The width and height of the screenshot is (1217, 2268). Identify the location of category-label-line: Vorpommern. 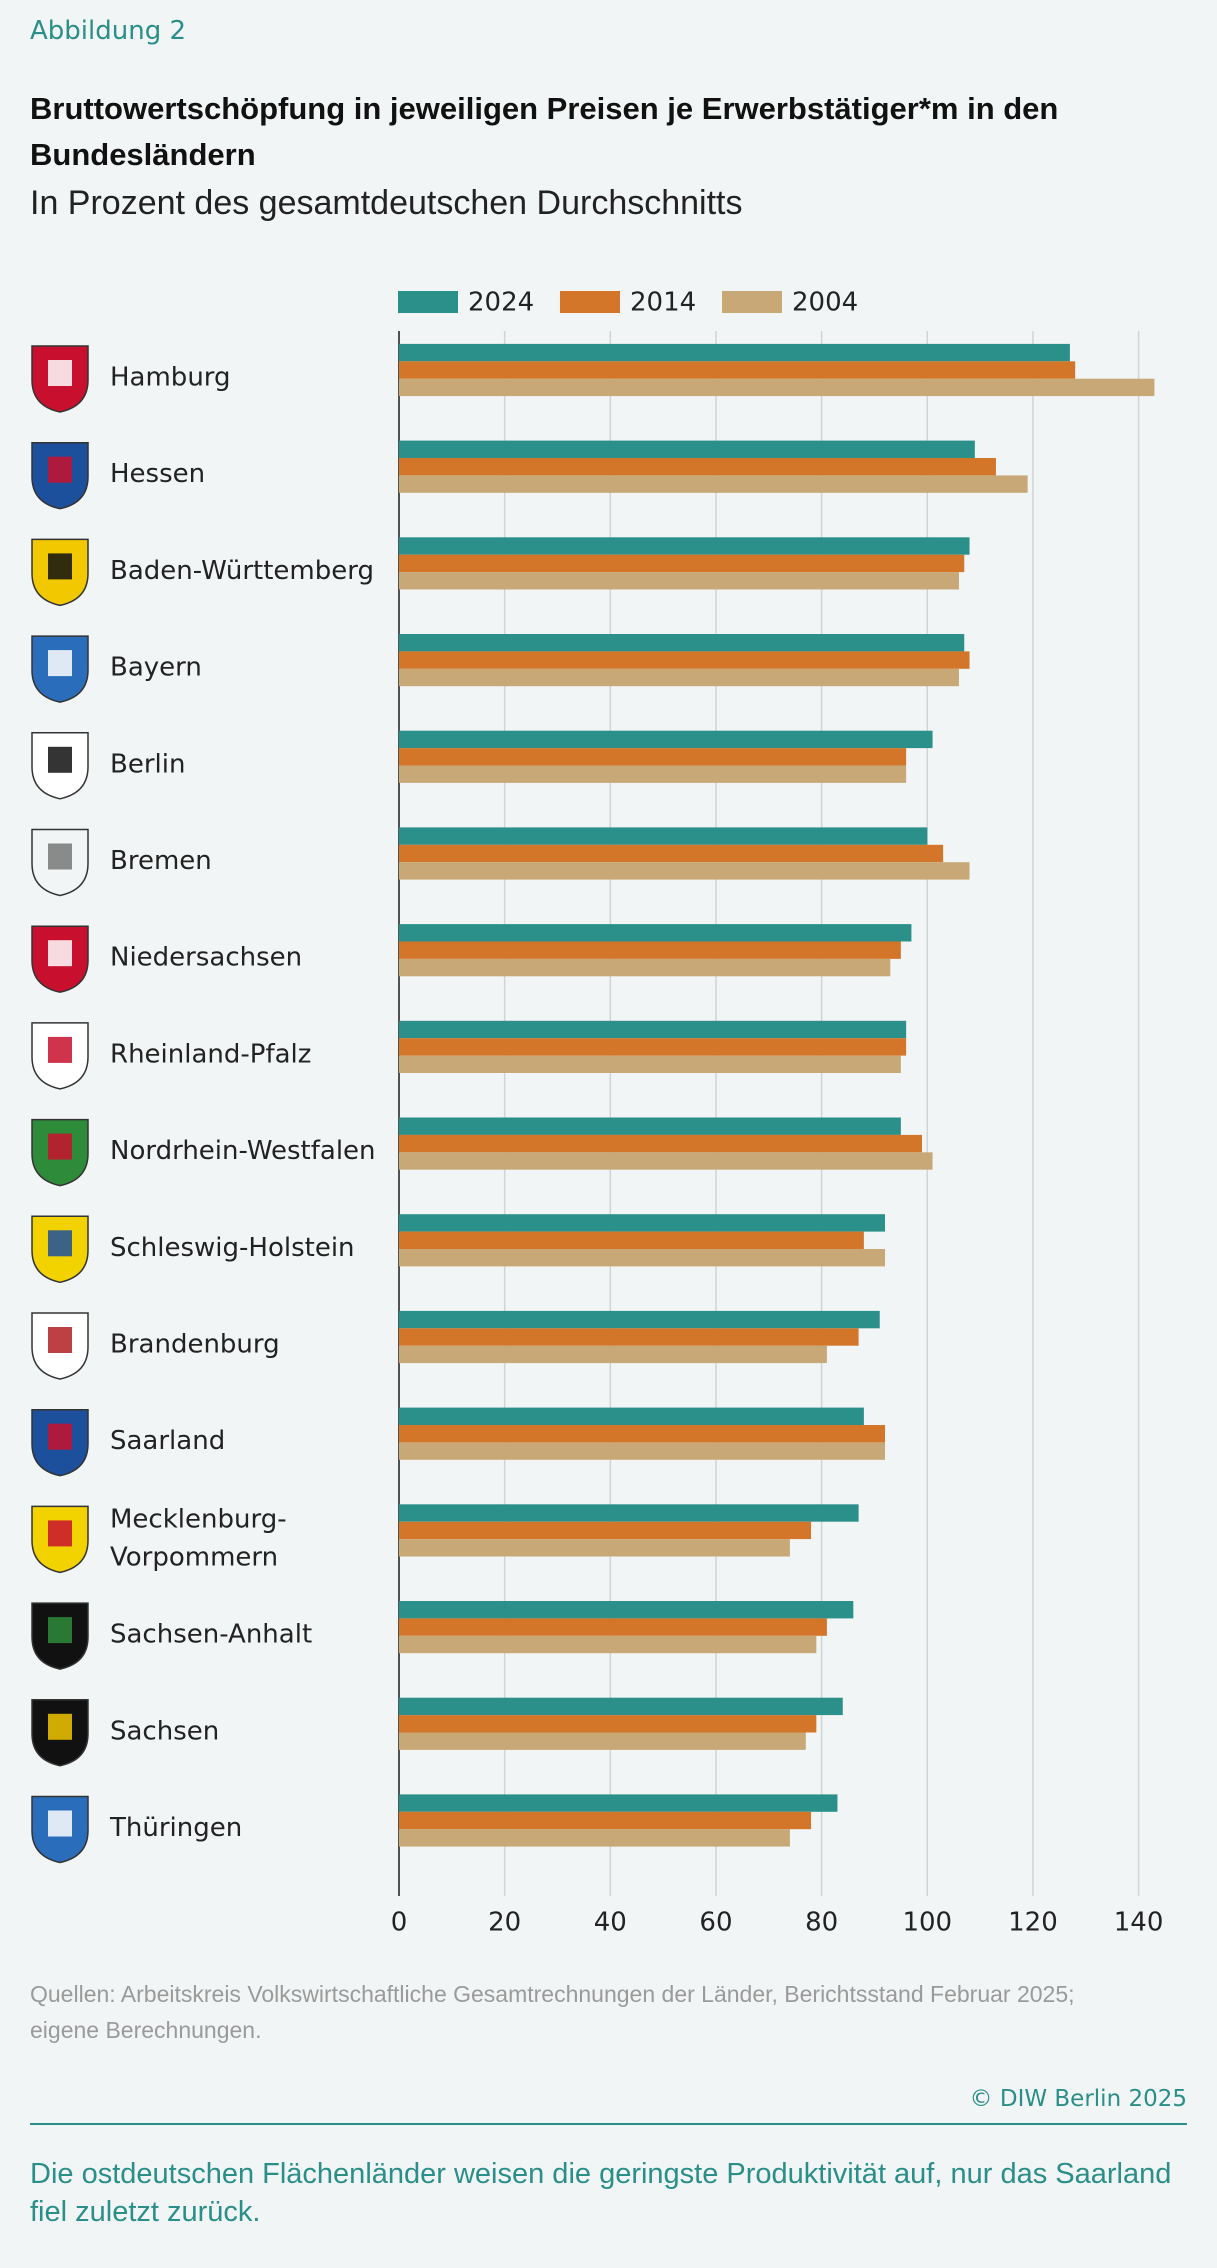
(194, 1557).